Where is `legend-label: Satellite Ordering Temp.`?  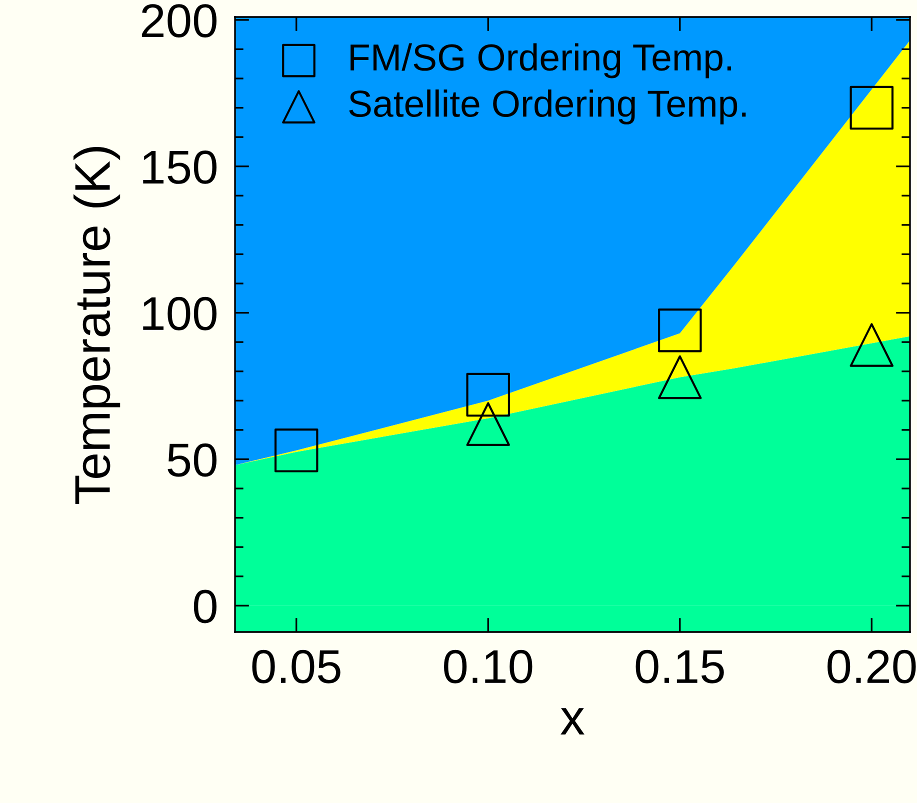
legend-label: Satellite Ordering Temp. is located at coordinates (547, 106).